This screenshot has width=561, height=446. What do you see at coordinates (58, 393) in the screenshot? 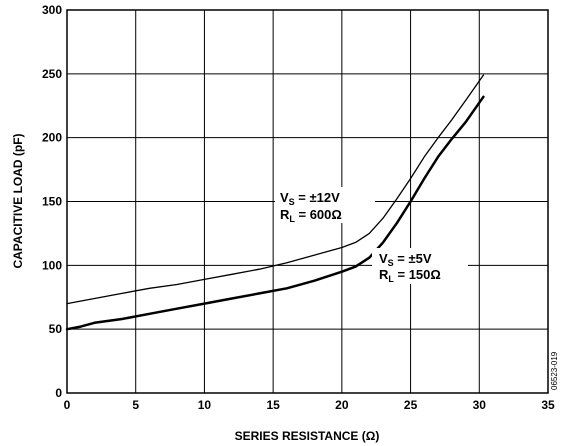
I see `y-tick-label: 0` at bounding box center [58, 393].